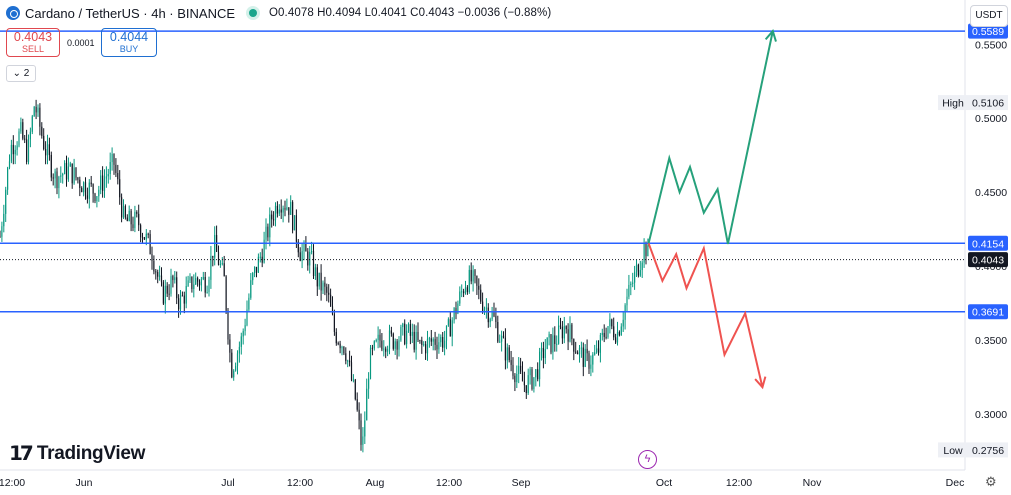  What do you see at coordinates (13, 13) in the screenshot?
I see `cardano-logo-icon` at bounding box center [13, 13].